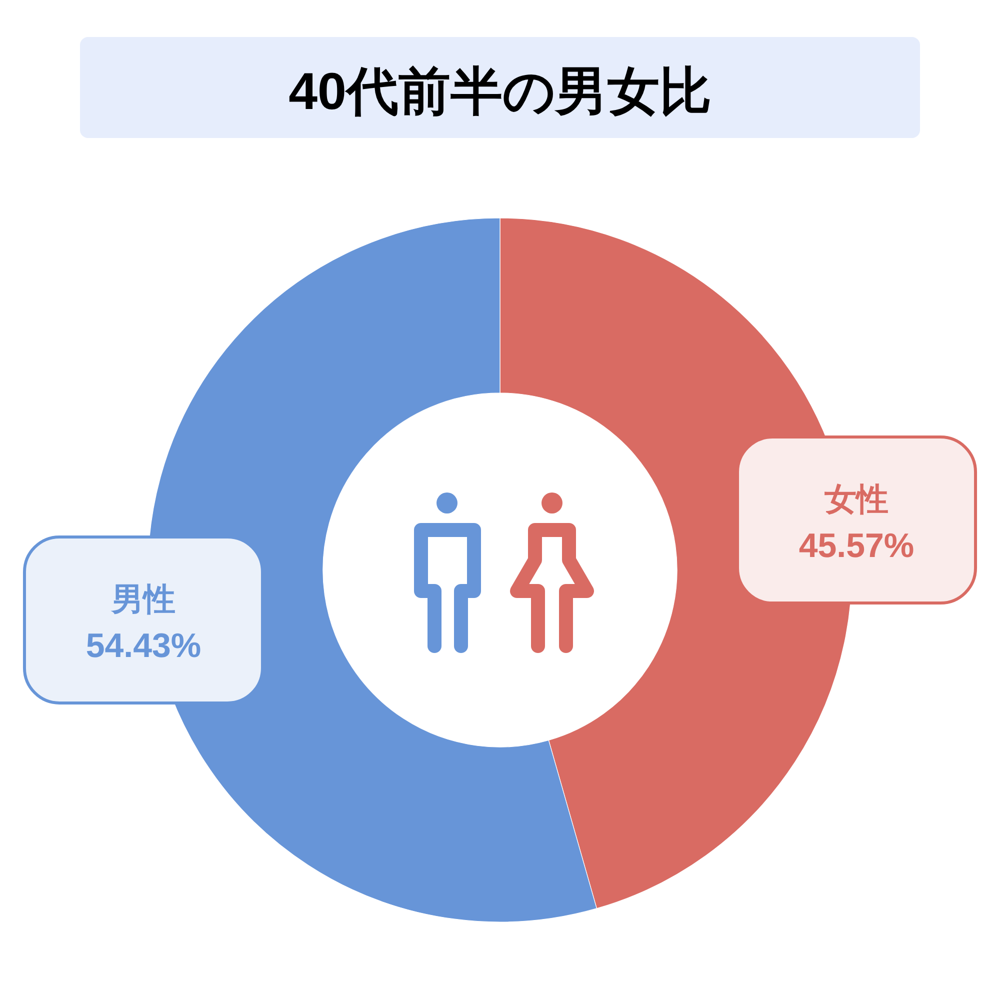 The height and width of the screenshot is (1000, 1000). Describe the element at coordinates (856, 546) in the screenshot. I see `data-label: 45.57%` at that location.